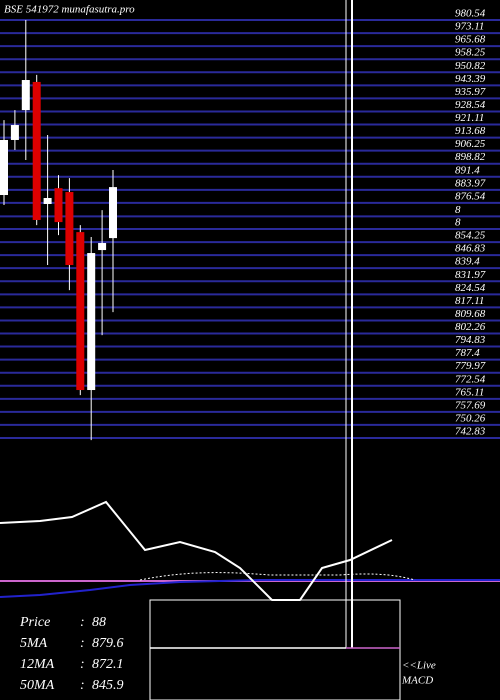  I want to click on info-value: 88, so click(99, 622).